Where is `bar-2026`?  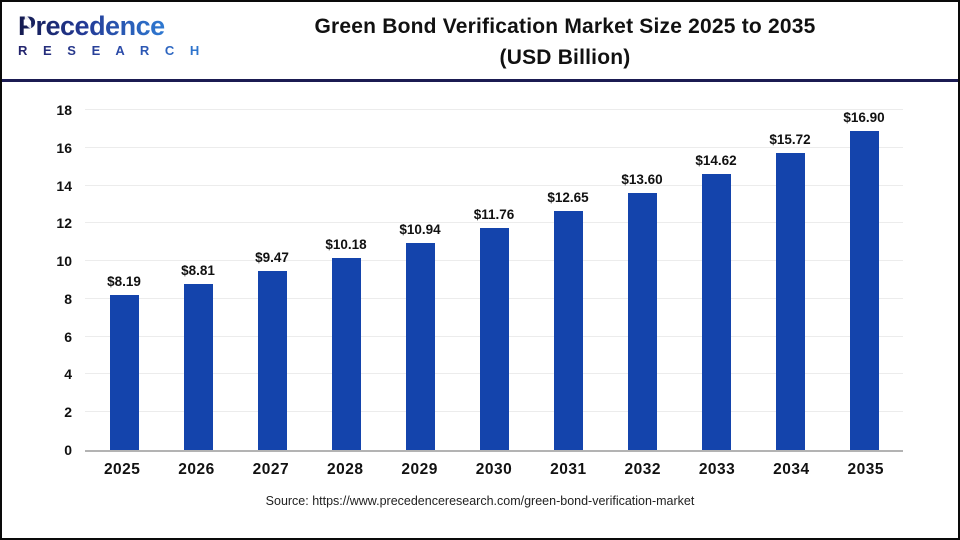
bar-2026 is located at coordinates (198, 366).